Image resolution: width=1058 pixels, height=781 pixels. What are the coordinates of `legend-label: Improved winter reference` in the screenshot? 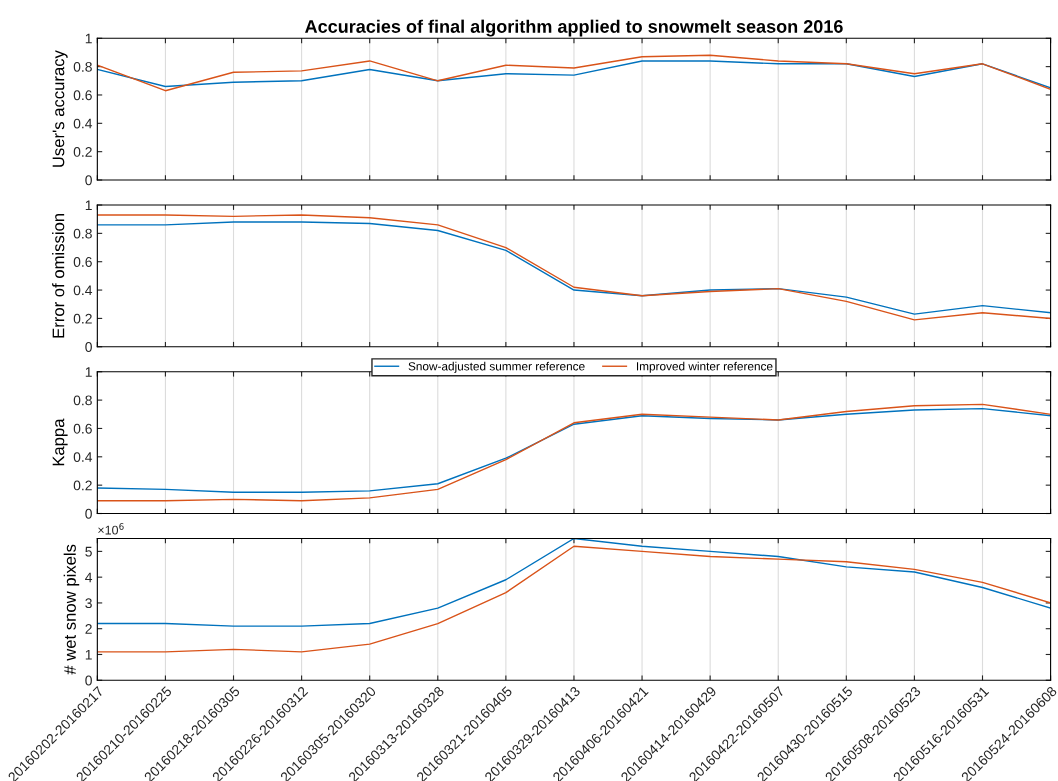 It's located at (704, 367).